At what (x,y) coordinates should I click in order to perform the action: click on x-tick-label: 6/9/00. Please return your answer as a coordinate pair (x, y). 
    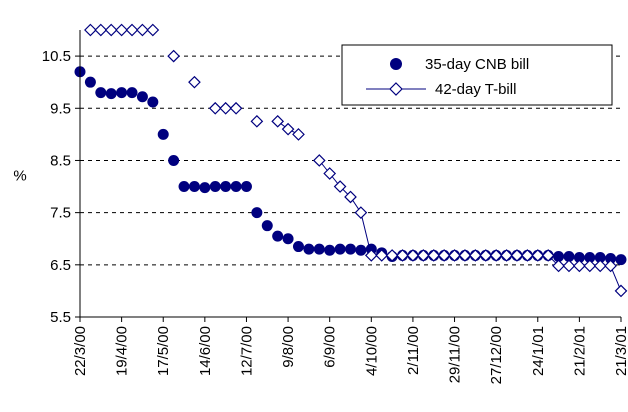
    Looking at the image, I should click on (330, 347).